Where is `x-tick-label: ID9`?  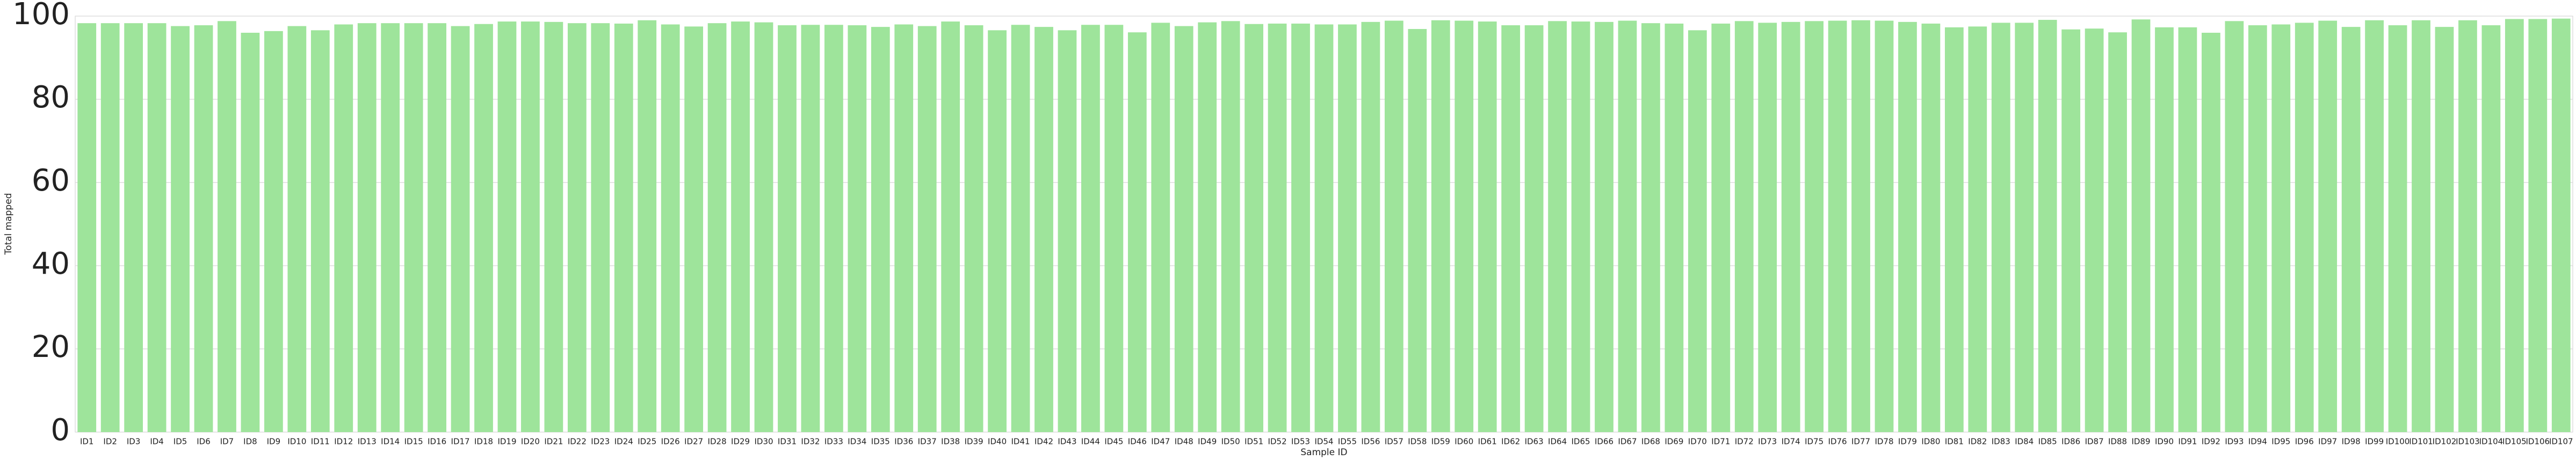 x-tick-label: ID9 is located at coordinates (274, 442).